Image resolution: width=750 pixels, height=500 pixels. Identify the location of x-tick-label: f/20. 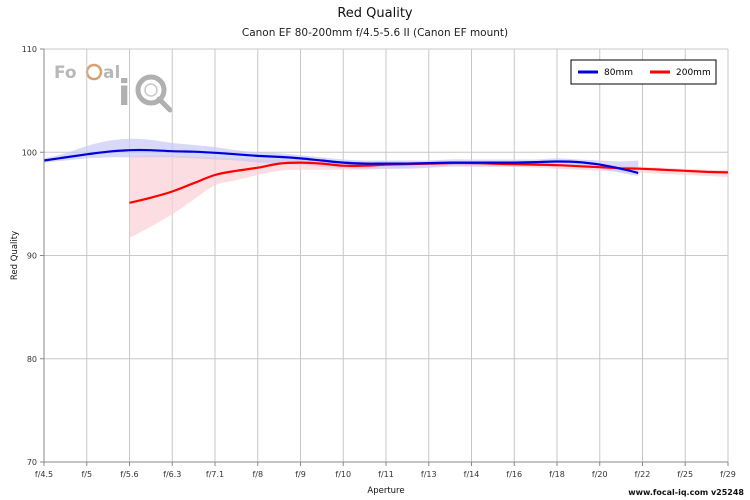
(600, 474).